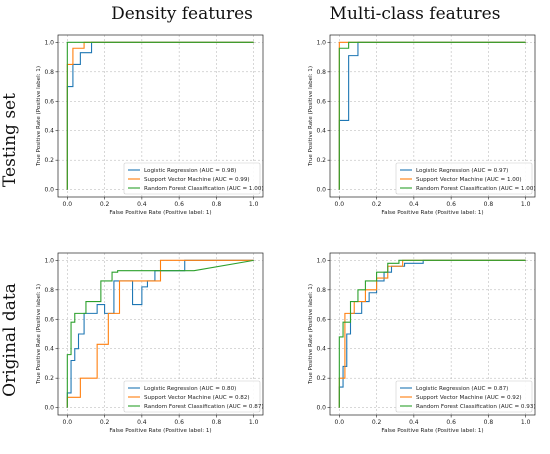  What do you see at coordinates (182, 14) in the screenshot?
I see `column-title-density: Density features` at bounding box center [182, 14].